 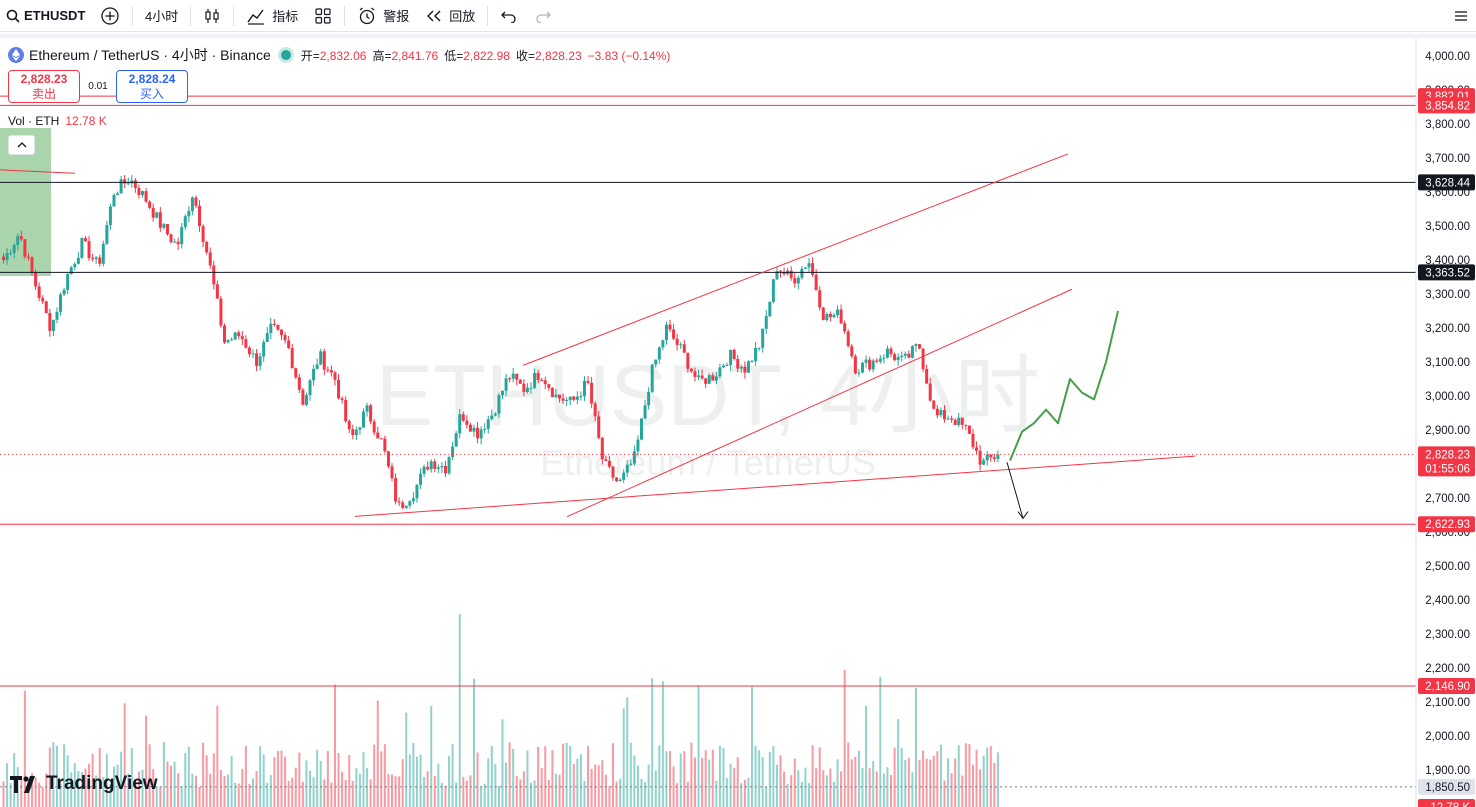 I want to click on trend-line-upper-left, so click(x=38, y=171).